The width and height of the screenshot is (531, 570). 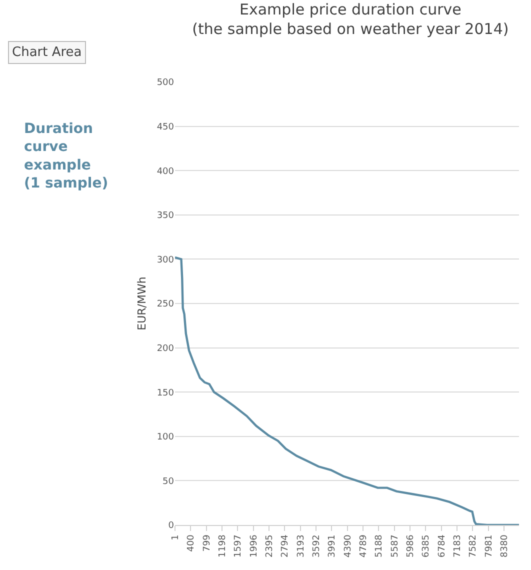 What do you see at coordinates (165, 171) in the screenshot?
I see `y-tick-label: 400` at bounding box center [165, 171].